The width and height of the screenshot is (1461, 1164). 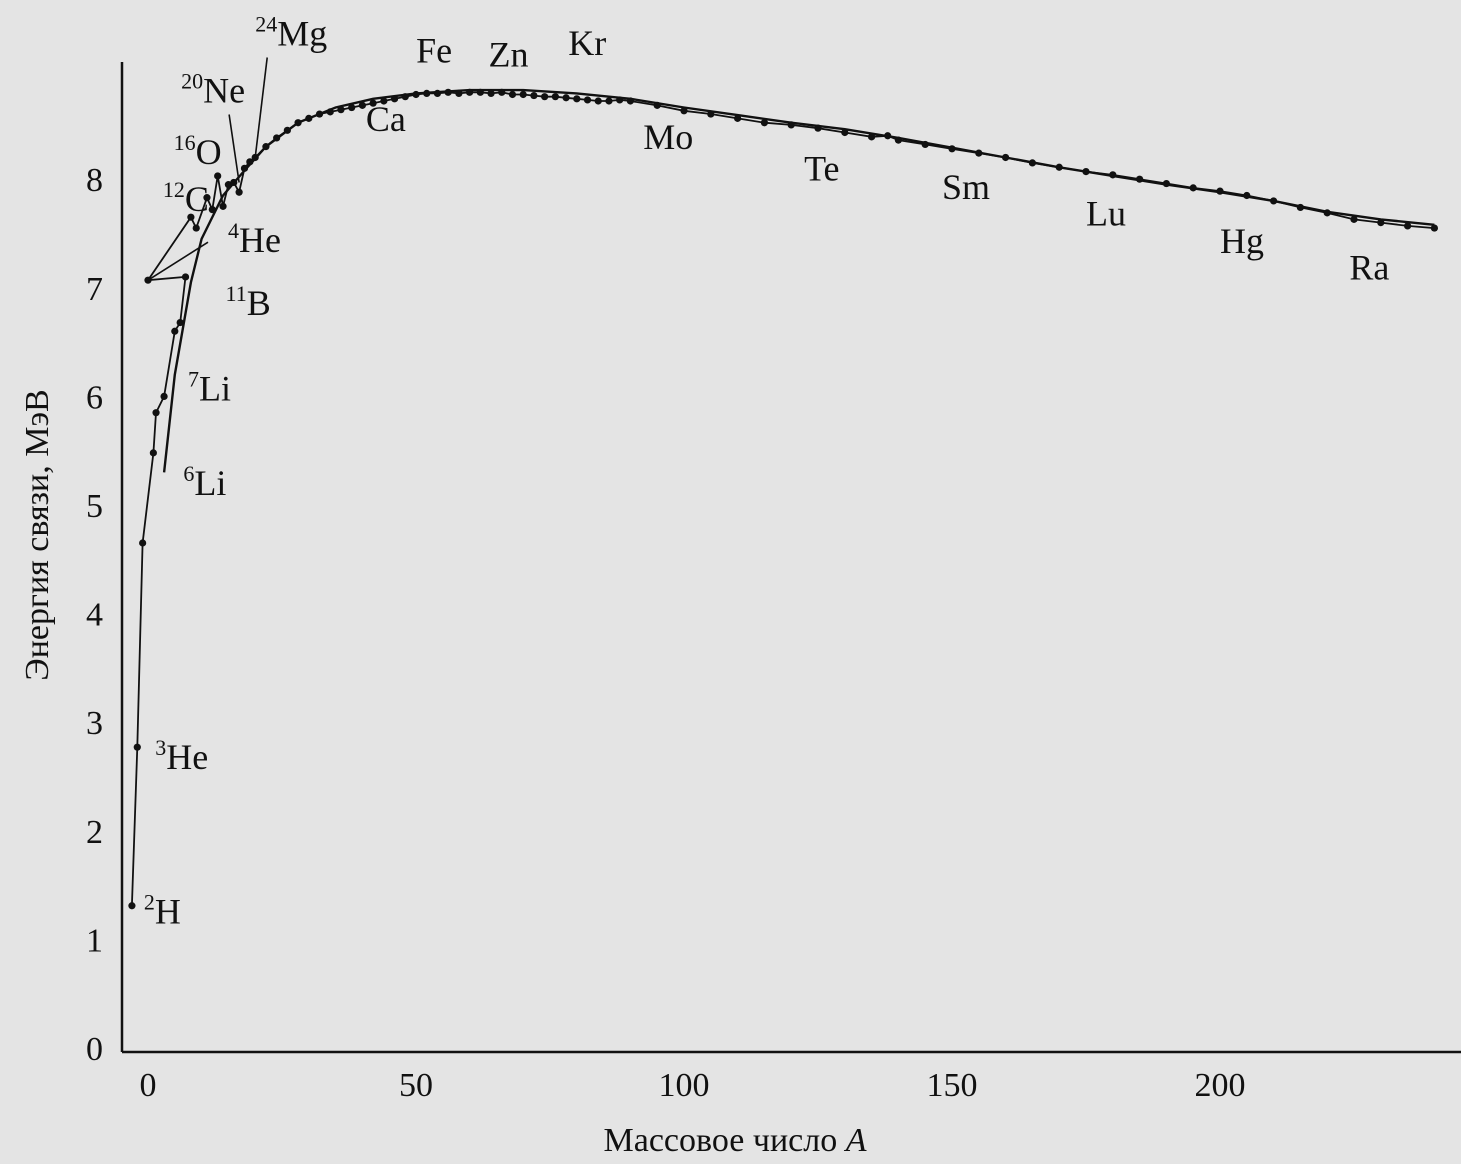 I want to click on mass-number: 6, so click(x=188, y=473).